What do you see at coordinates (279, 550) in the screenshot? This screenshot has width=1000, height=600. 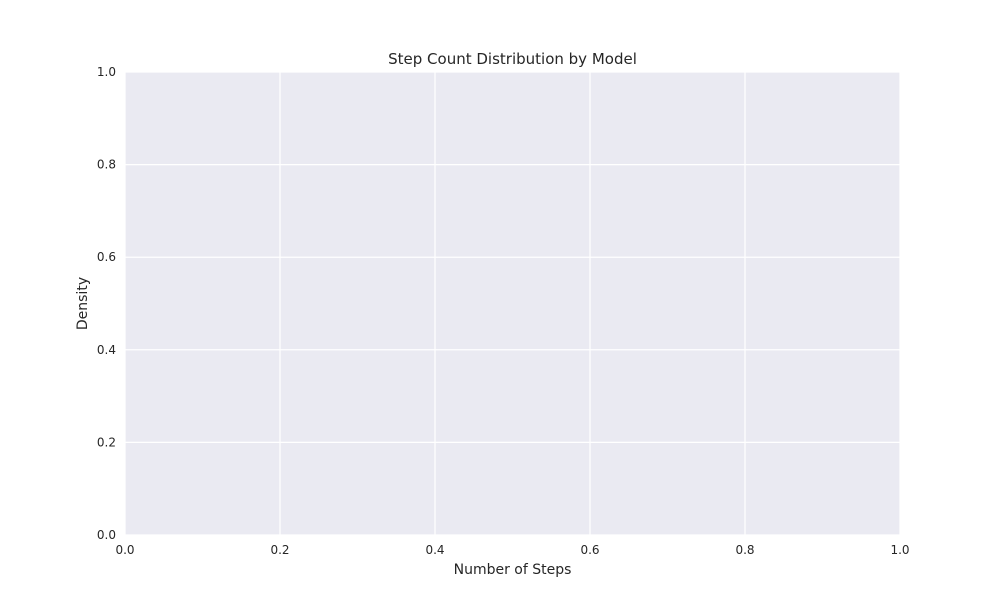 I see `x-tick-label: 0.2` at bounding box center [279, 550].